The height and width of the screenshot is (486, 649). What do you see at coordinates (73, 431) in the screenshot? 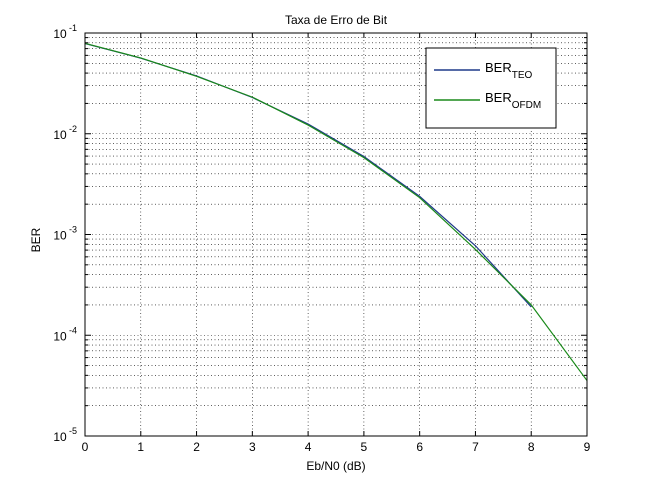
I see `y-tick-exponent: -5` at bounding box center [73, 431].